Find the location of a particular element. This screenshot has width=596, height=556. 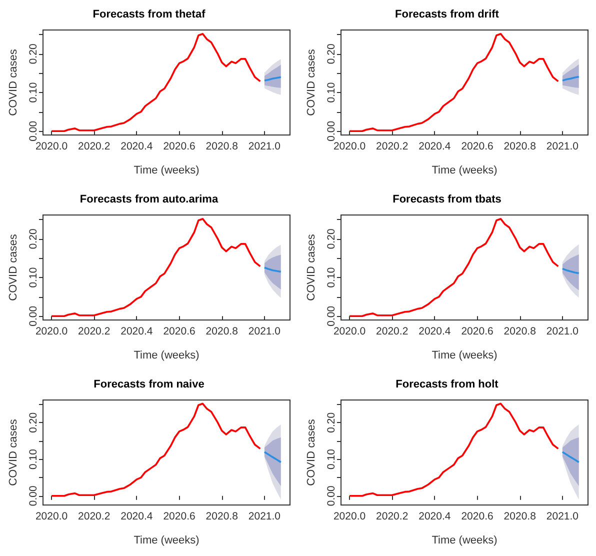

chart-title: Forecasts from drift is located at coordinates (447, 14).